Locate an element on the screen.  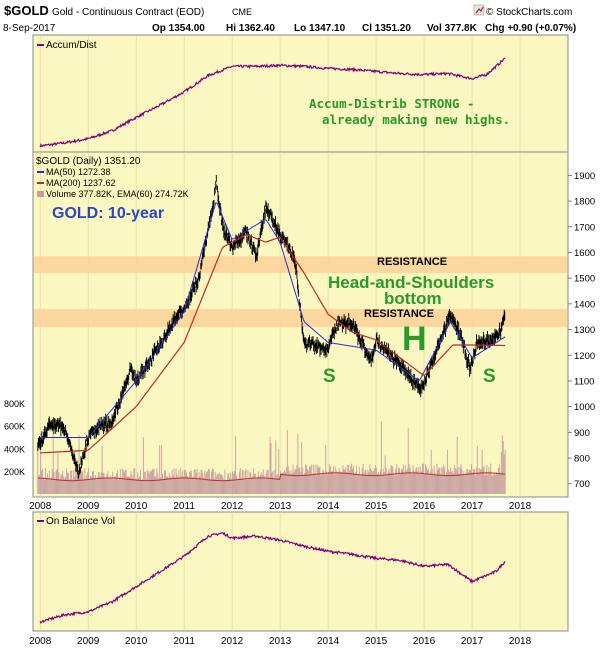
right-shoulder-label: S is located at coordinates (489, 376).